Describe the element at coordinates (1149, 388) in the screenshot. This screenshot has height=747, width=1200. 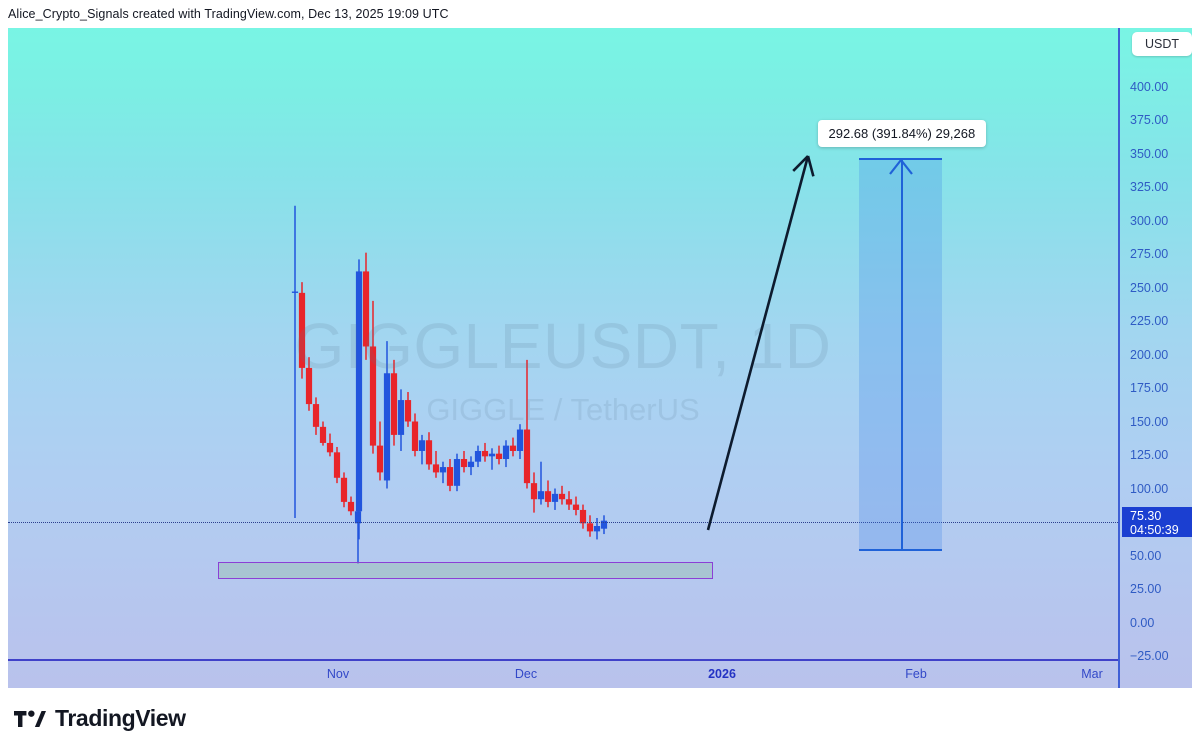
I see `price-tick: 175.00` at that location.